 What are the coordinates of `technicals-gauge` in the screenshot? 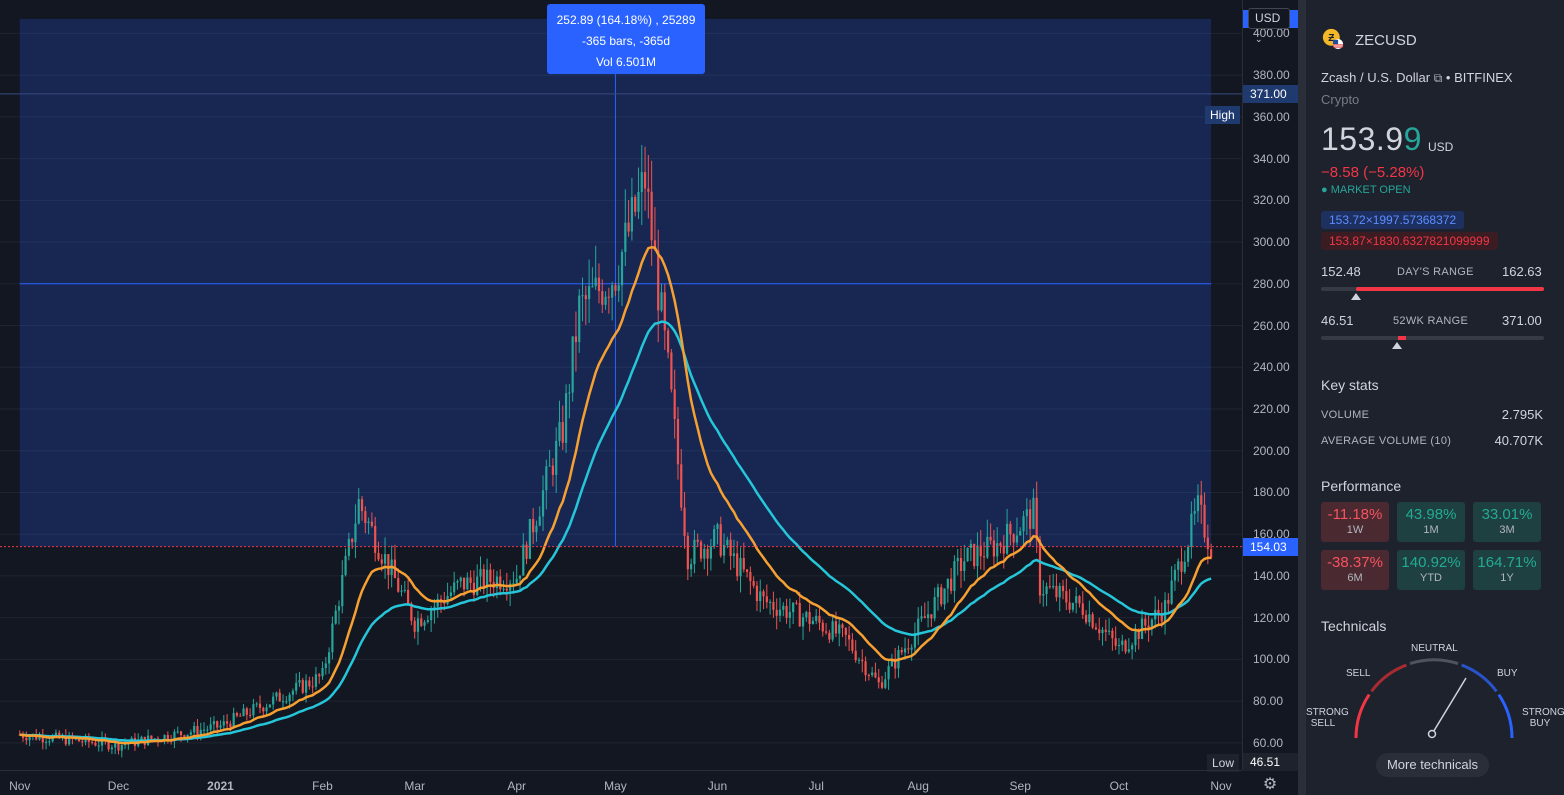 It's located at (1434, 700).